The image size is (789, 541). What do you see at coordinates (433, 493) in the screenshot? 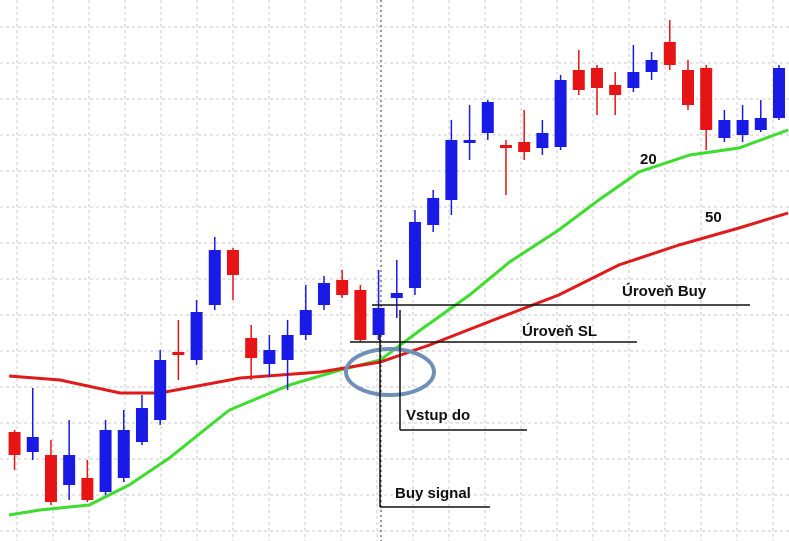
I see `annotation: Buy signal` at bounding box center [433, 493].